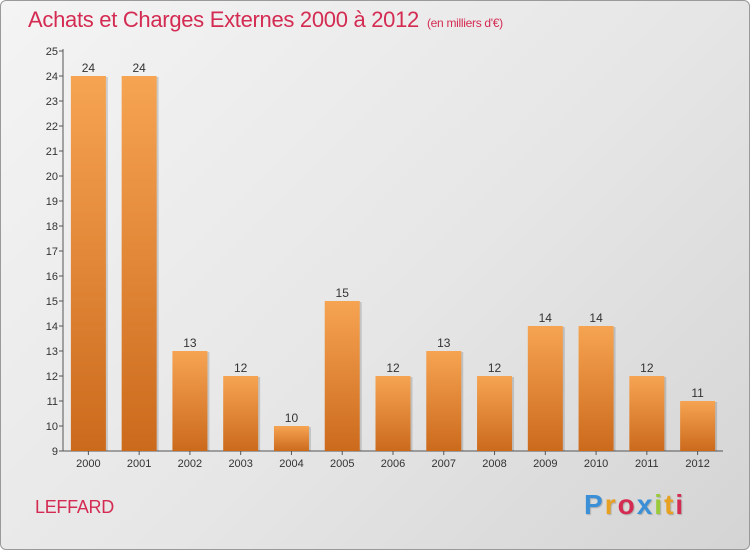 This screenshot has height=550, width=750. Describe the element at coordinates (545, 464) in the screenshot. I see `x-tick-label-2009: 2009` at that location.